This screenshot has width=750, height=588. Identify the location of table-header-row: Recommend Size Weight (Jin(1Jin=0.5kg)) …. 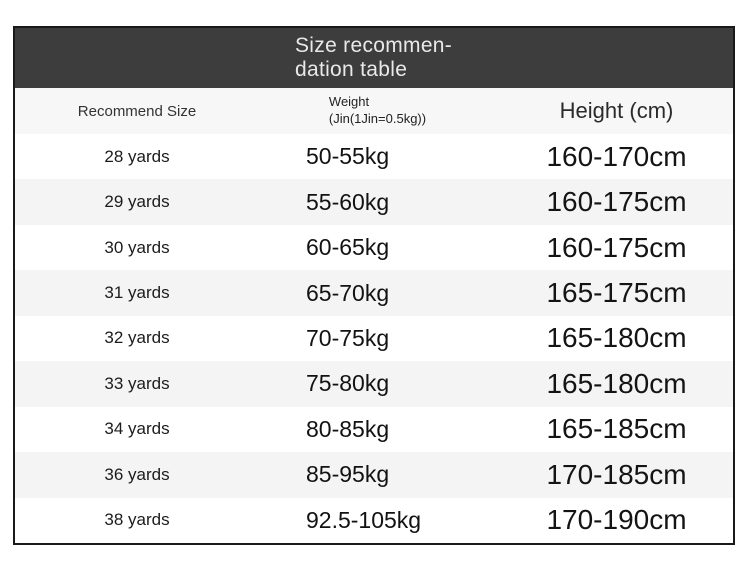
(374, 111).